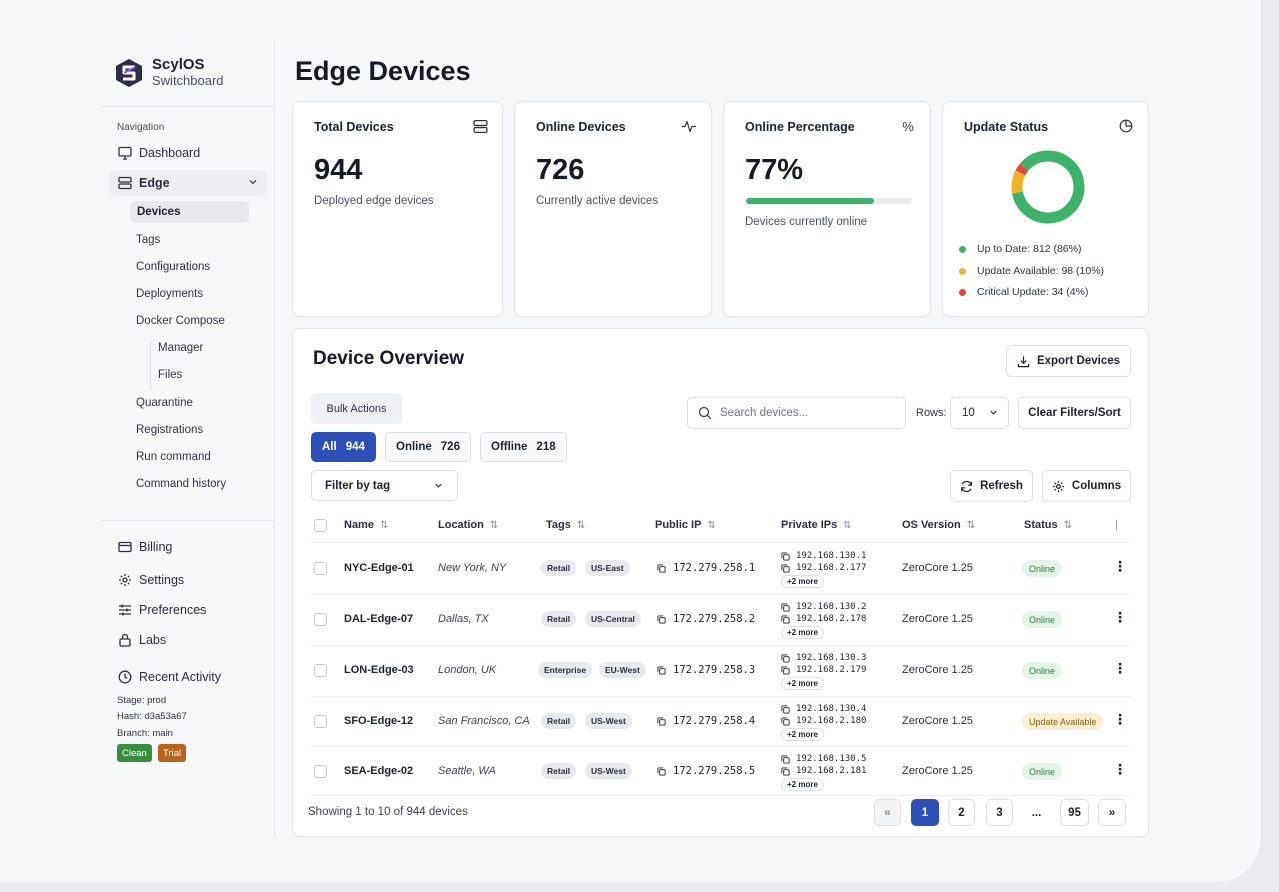 The height and width of the screenshot is (892, 1279). I want to click on column-header-status: Status ⇅, so click(1048, 525).